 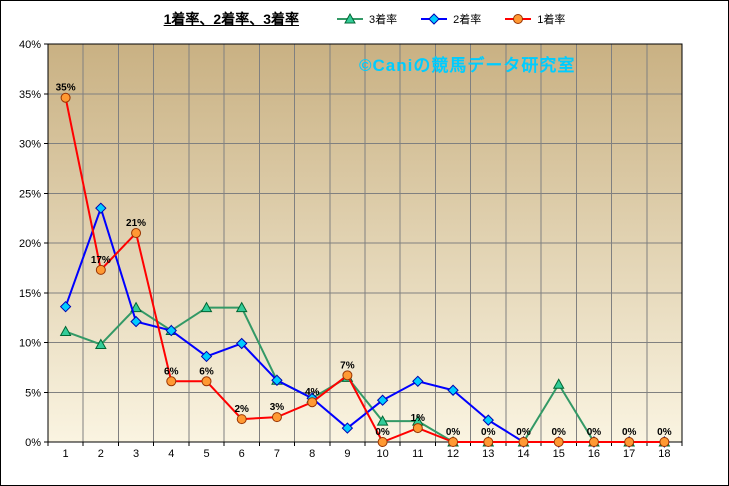 I want to click on legend-item-rank2: 2着率, so click(x=450, y=19).